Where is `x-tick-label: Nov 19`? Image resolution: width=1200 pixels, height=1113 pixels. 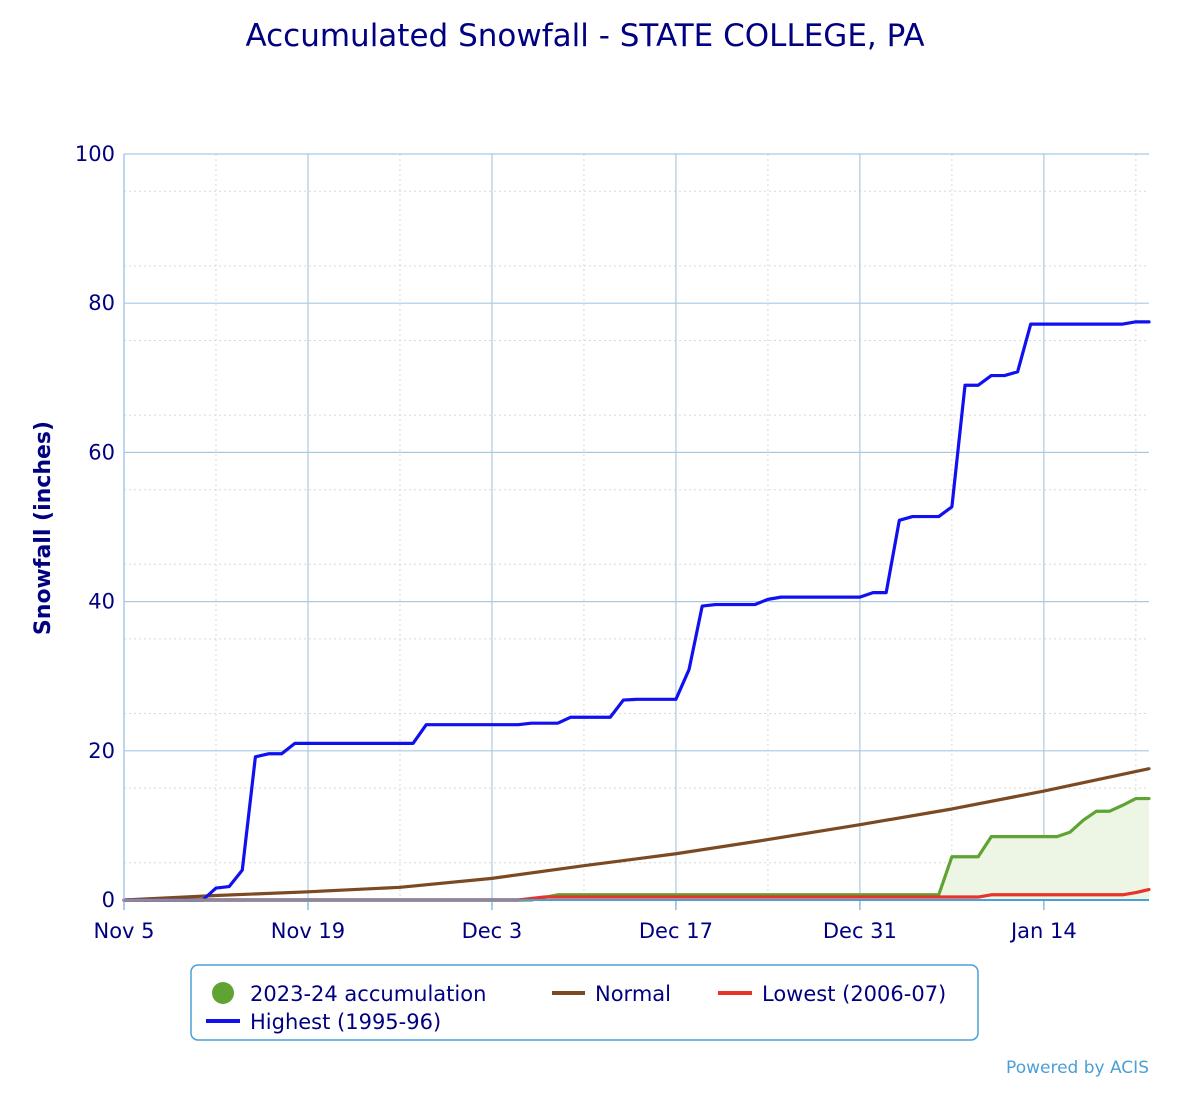
x-tick-label: Nov 19 is located at coordinates (308, 931).